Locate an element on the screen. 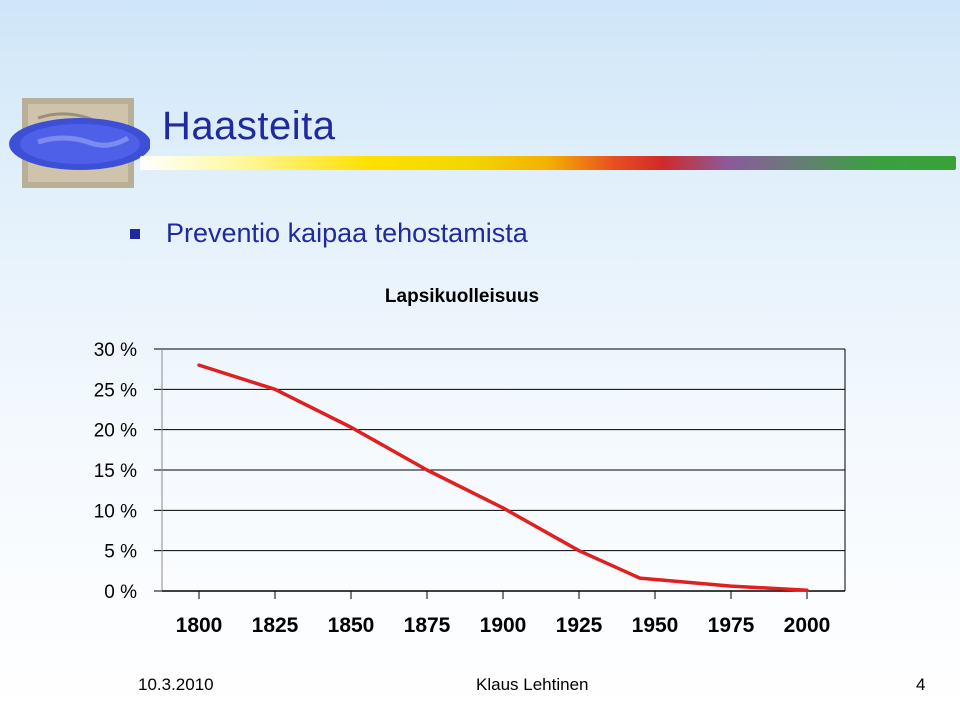  x-tick-label: 1875 is located at coordinates (427, 625).